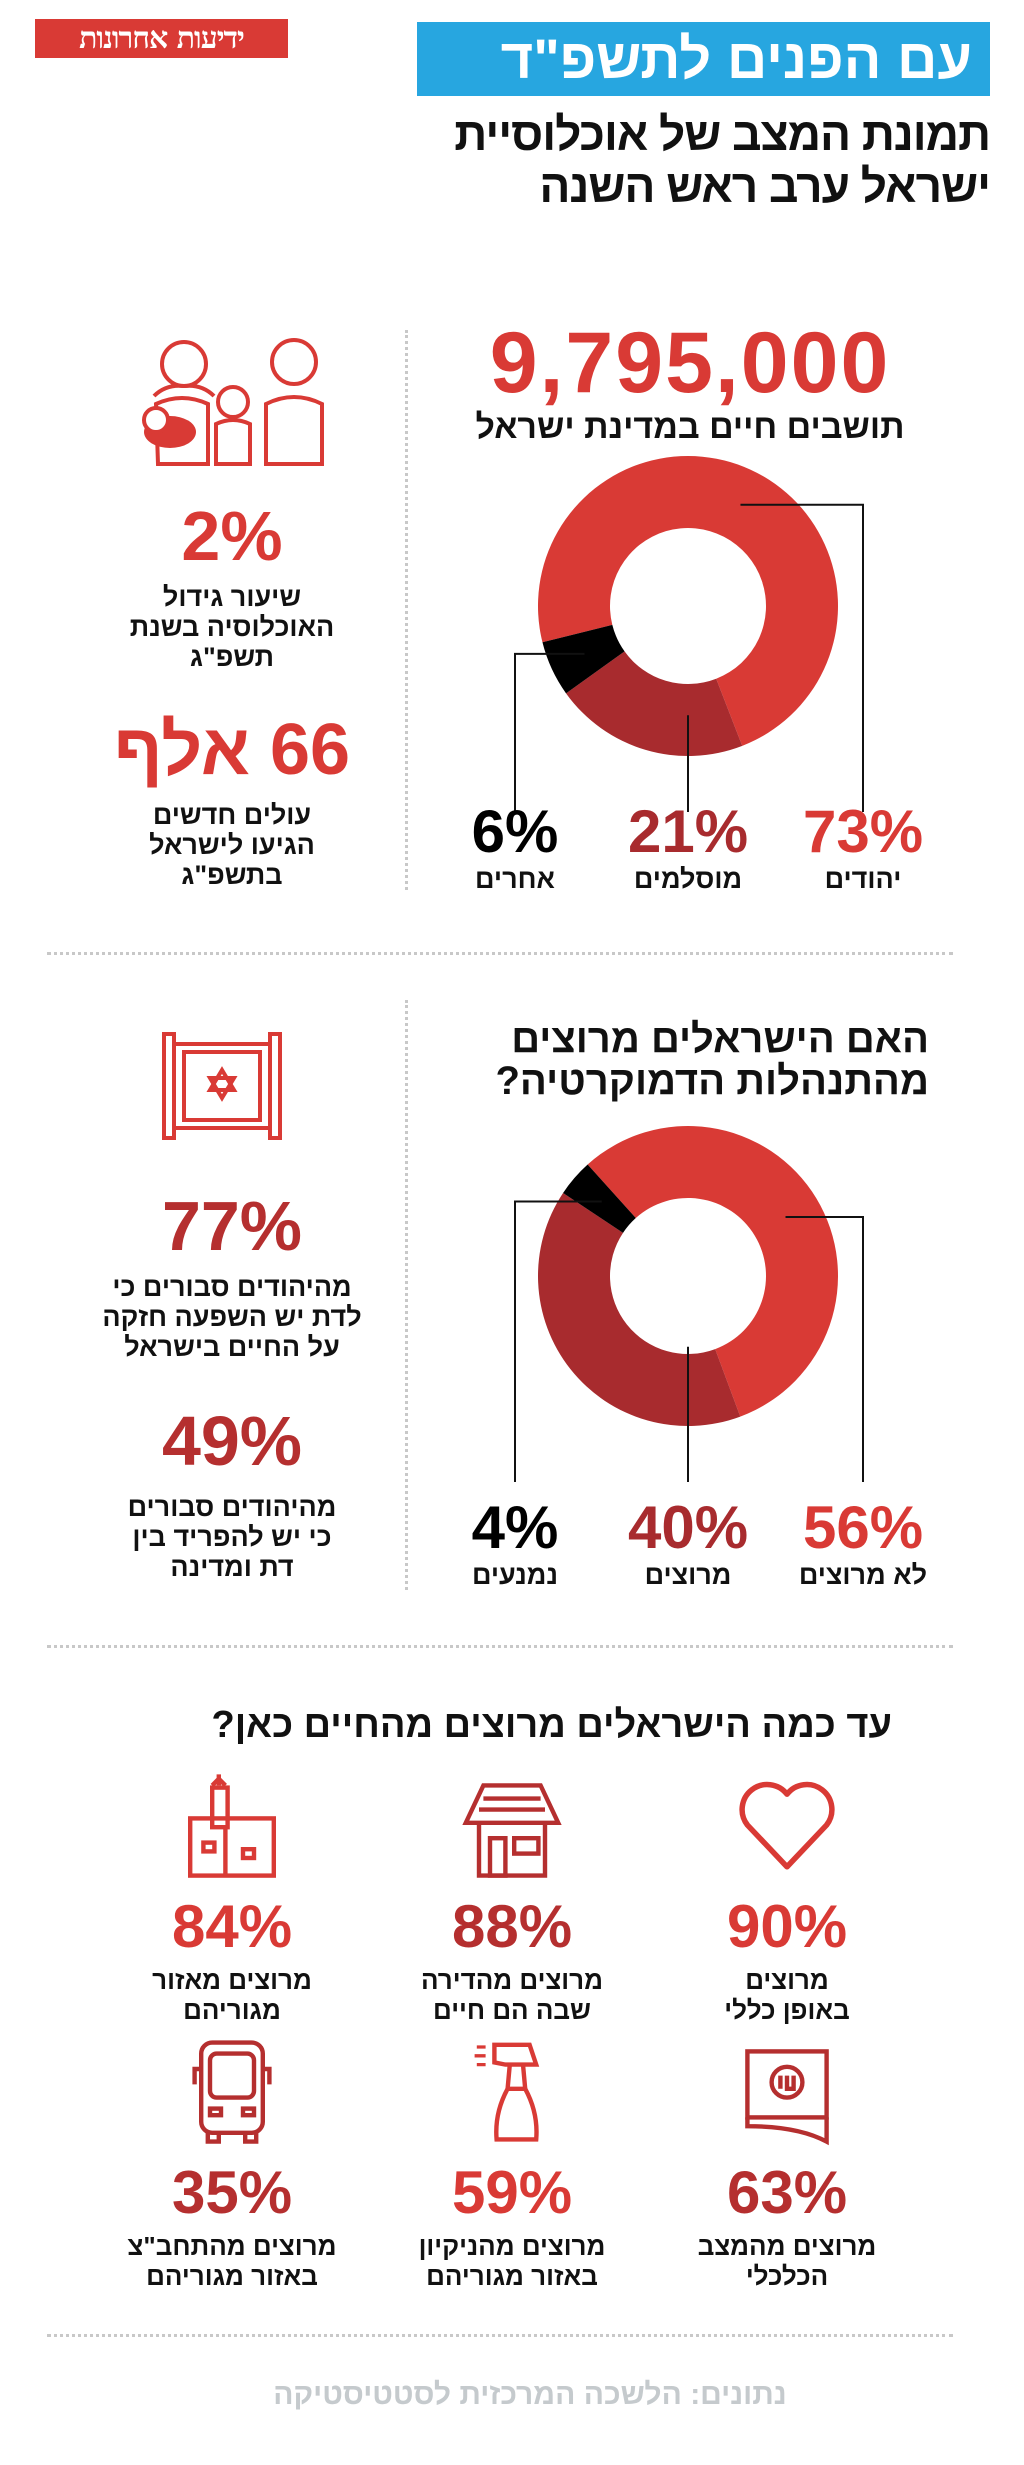  I want to click on text-line: מרוצים, so click(787, 1980).